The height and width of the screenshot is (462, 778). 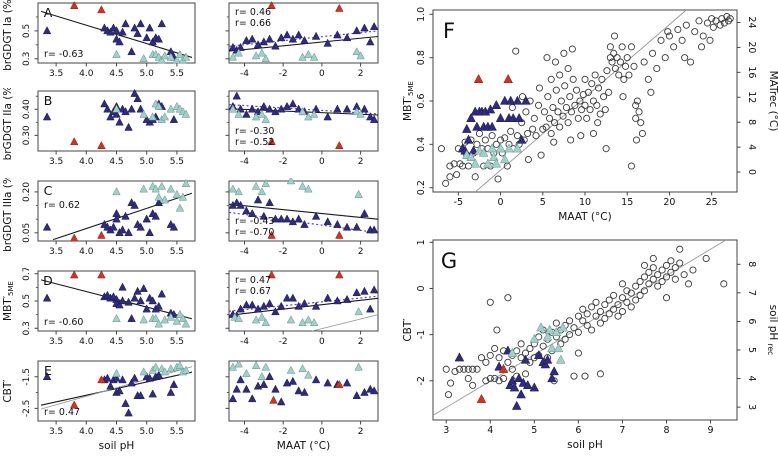 I want to click on x-tick-label: 3.5, so click(x=56, y=342).